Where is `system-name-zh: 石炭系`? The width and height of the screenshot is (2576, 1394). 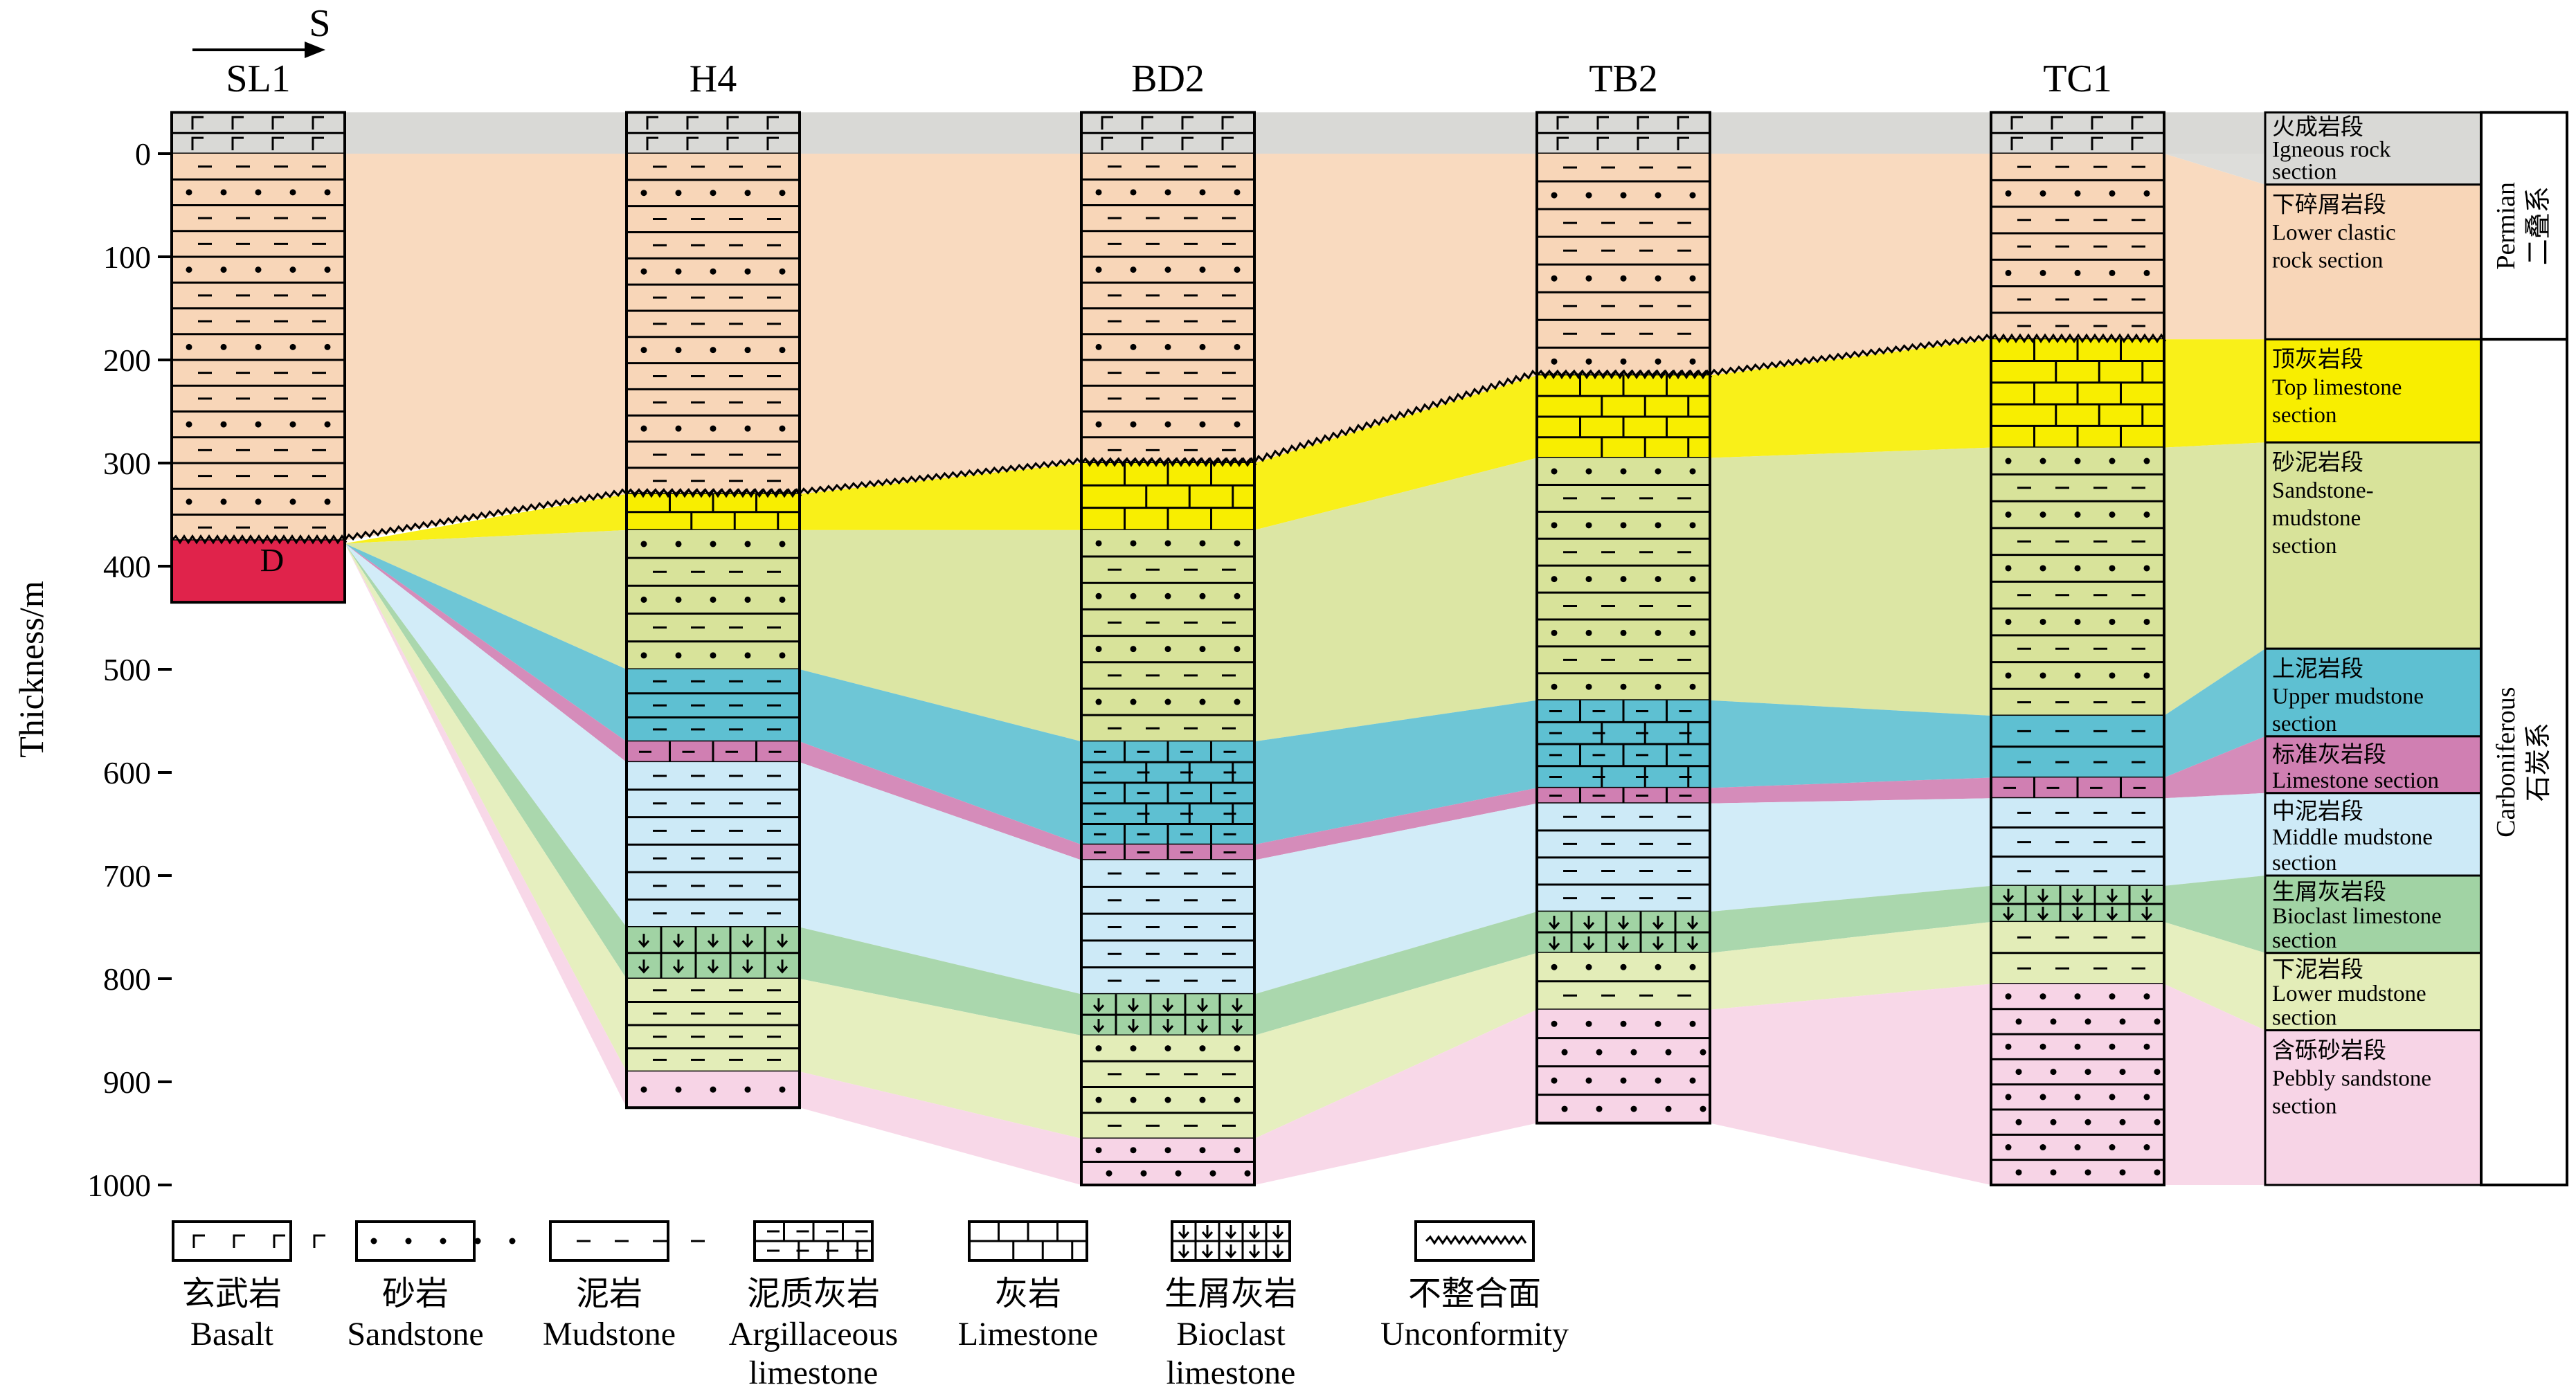
system-name-zh: 石炭系 is located at coordinates (2539, 763).